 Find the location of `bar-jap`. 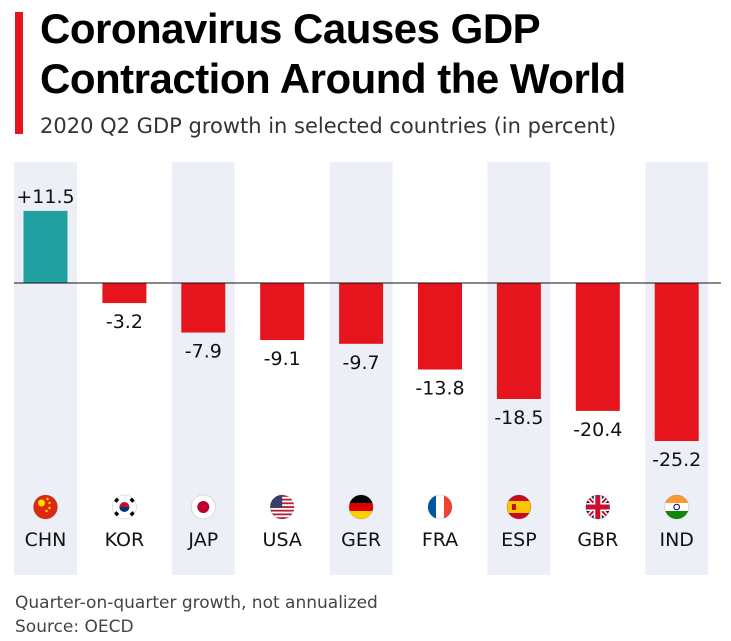

bar-jap is located at coordinates (203, 308).